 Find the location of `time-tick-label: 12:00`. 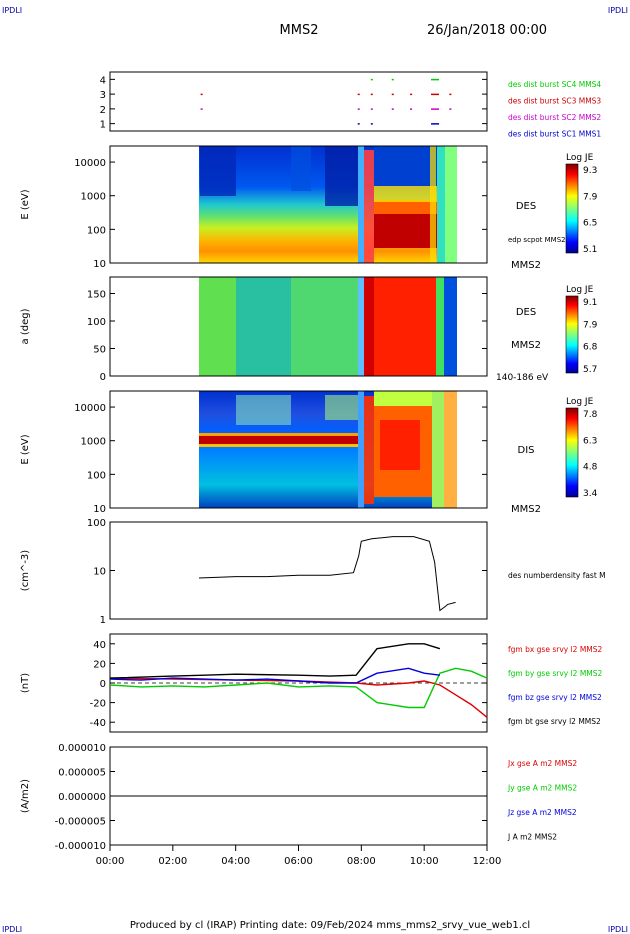

time-tick-label: 12:00 is located at coordinates (487, 861).